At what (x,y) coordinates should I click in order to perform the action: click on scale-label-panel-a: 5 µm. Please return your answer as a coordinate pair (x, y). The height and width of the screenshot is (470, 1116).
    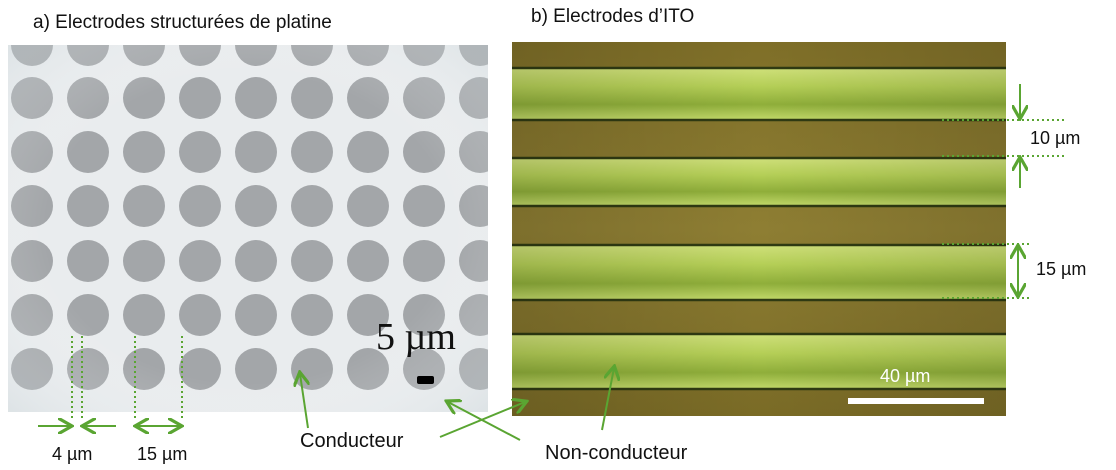
    Looking at the image, I should click on (416, 337).